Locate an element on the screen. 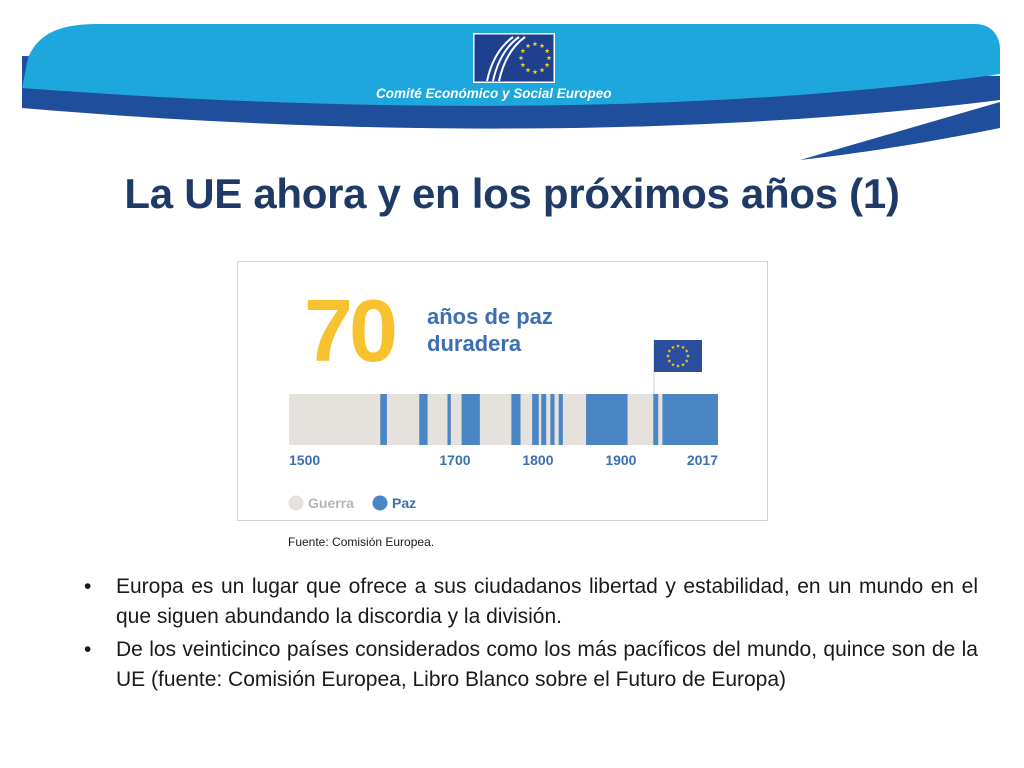  x-tick-label: 1700 is located at coordinates (454, 460).